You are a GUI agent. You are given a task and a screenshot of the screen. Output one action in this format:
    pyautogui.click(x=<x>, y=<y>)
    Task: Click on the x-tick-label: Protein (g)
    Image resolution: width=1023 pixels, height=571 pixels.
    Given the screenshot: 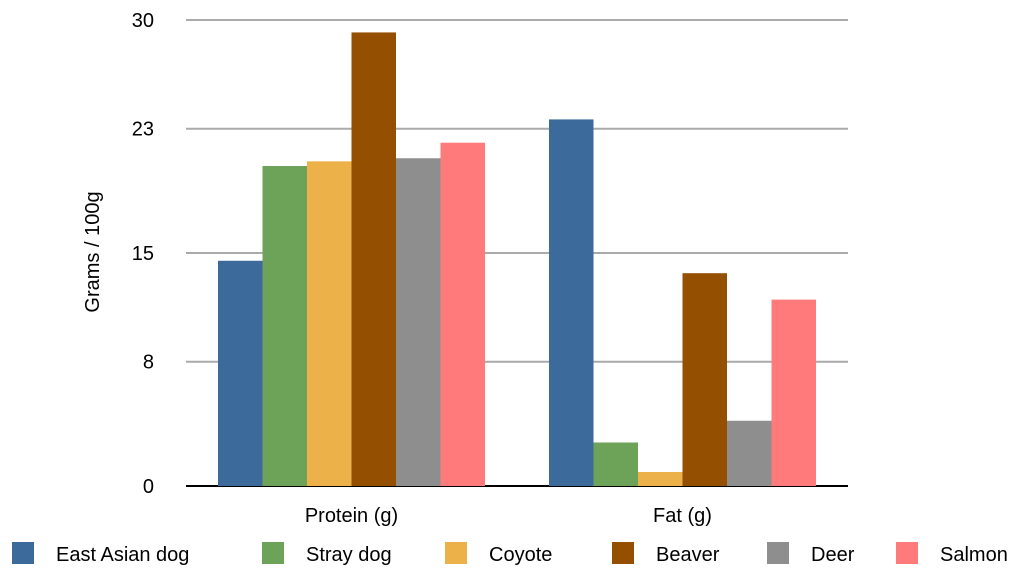 What is the action you would take?
    pyautogui.click(x=351, y=516)
    